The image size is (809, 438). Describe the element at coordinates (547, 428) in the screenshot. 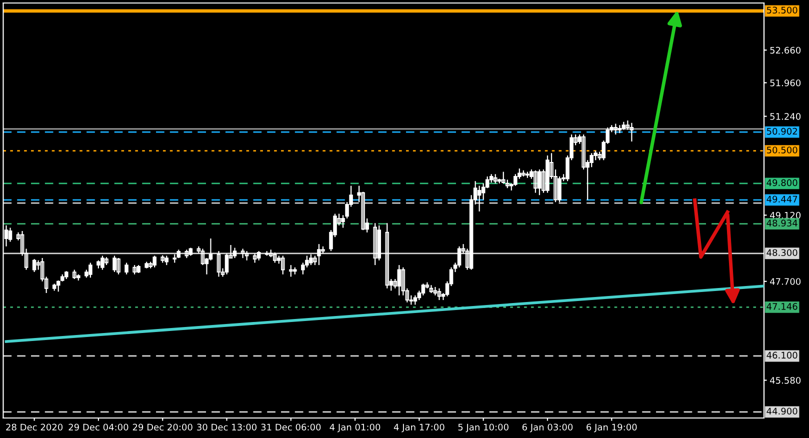

I see `x-tick-label: 6 Jan 03:00` at that location.